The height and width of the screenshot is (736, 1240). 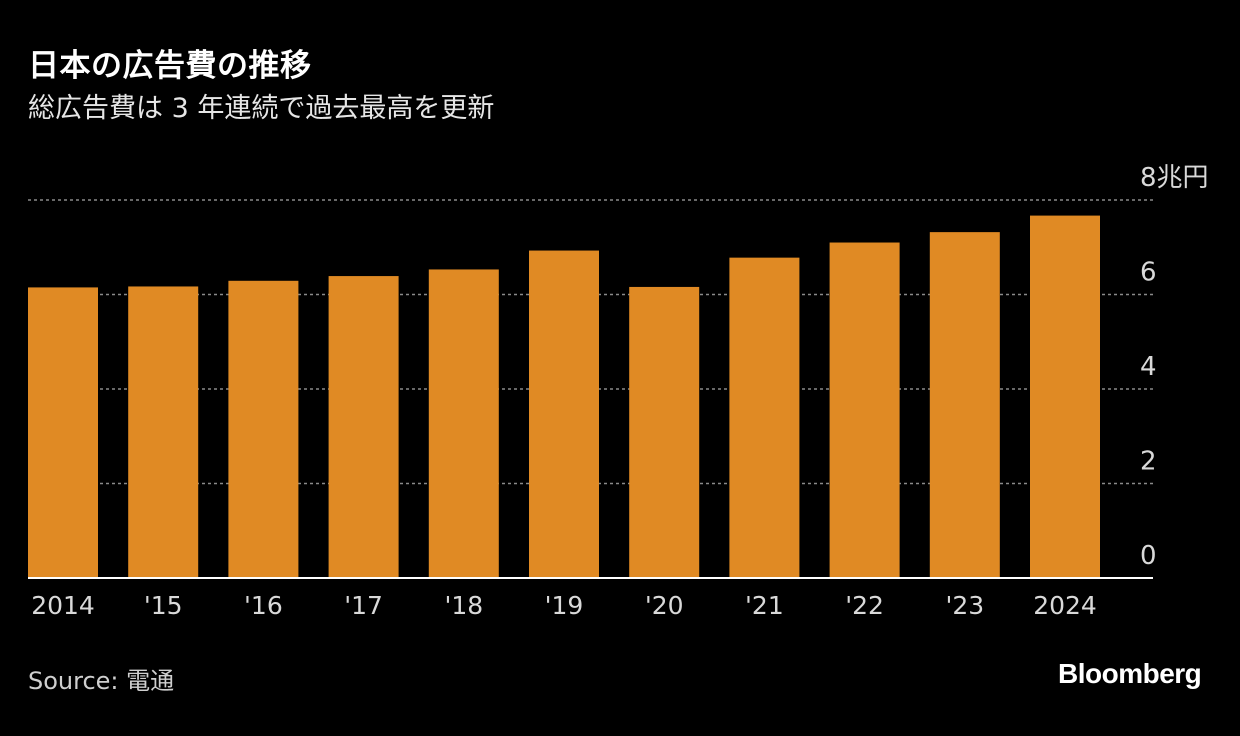 I want to click on y-tick-label: 0, so click(x=1148, y=556).